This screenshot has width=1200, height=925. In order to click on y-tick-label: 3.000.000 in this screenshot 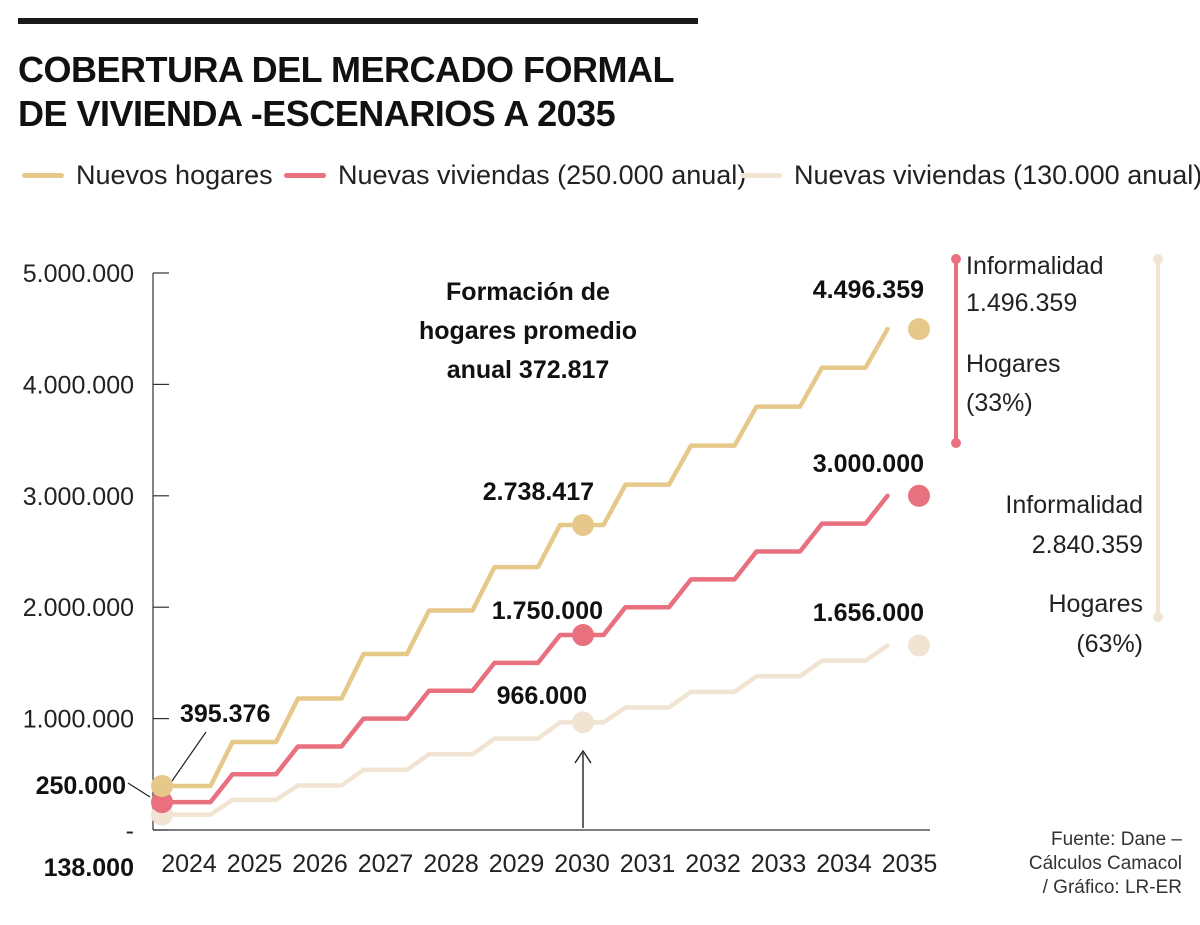, I will do `click(78, 497)`.